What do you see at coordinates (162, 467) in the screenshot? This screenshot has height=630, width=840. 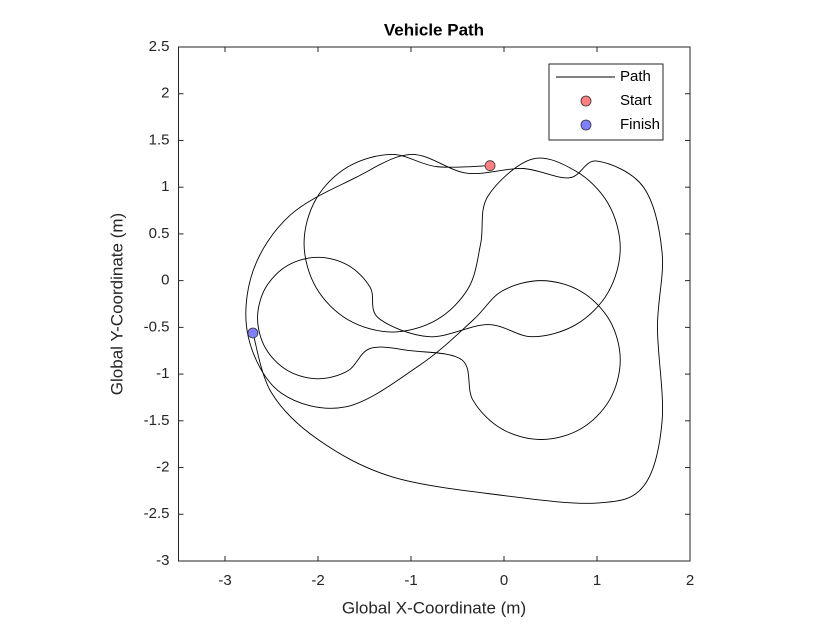 I see `y-tick-label: -2` at bounding box center [162, 467].